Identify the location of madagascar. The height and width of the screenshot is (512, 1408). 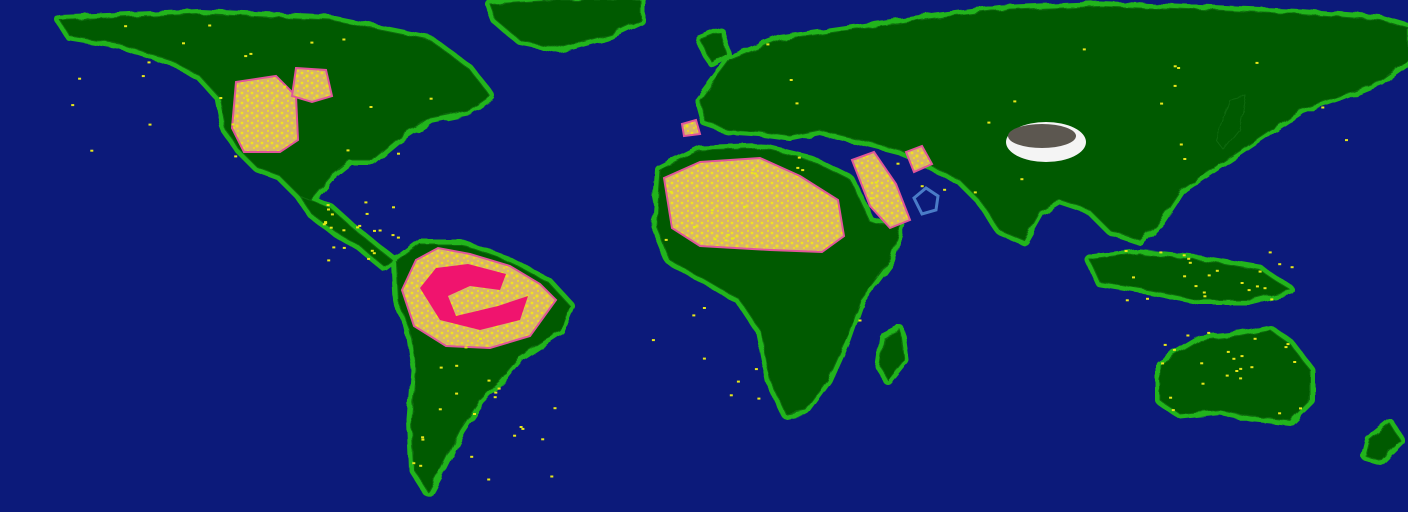
(892, 355).